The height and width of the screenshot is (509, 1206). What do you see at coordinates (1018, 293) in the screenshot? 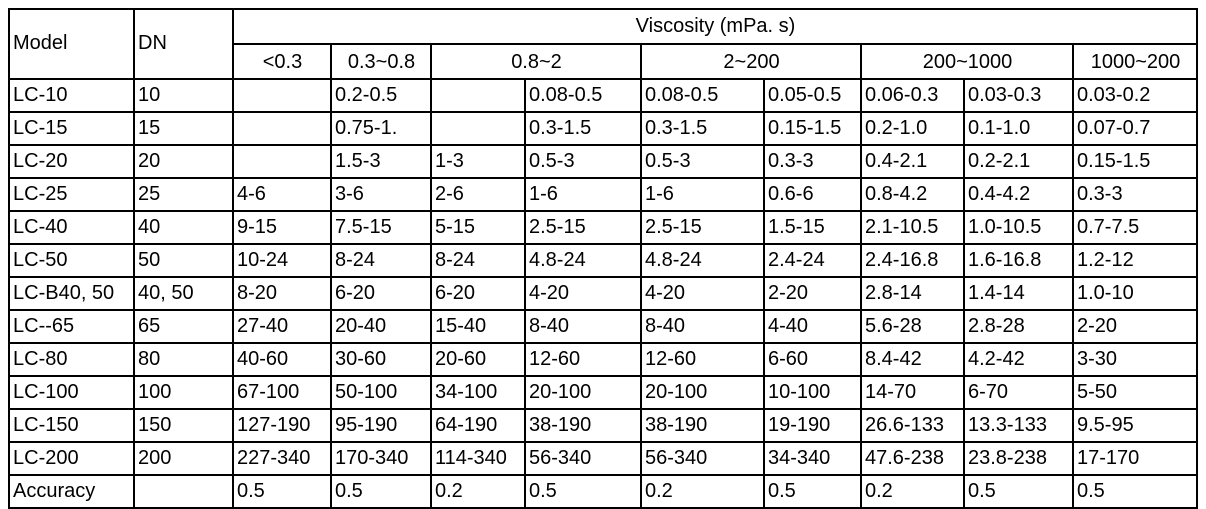
I see `value-cell: 1.4-14` at bounding box center [1018, 293].